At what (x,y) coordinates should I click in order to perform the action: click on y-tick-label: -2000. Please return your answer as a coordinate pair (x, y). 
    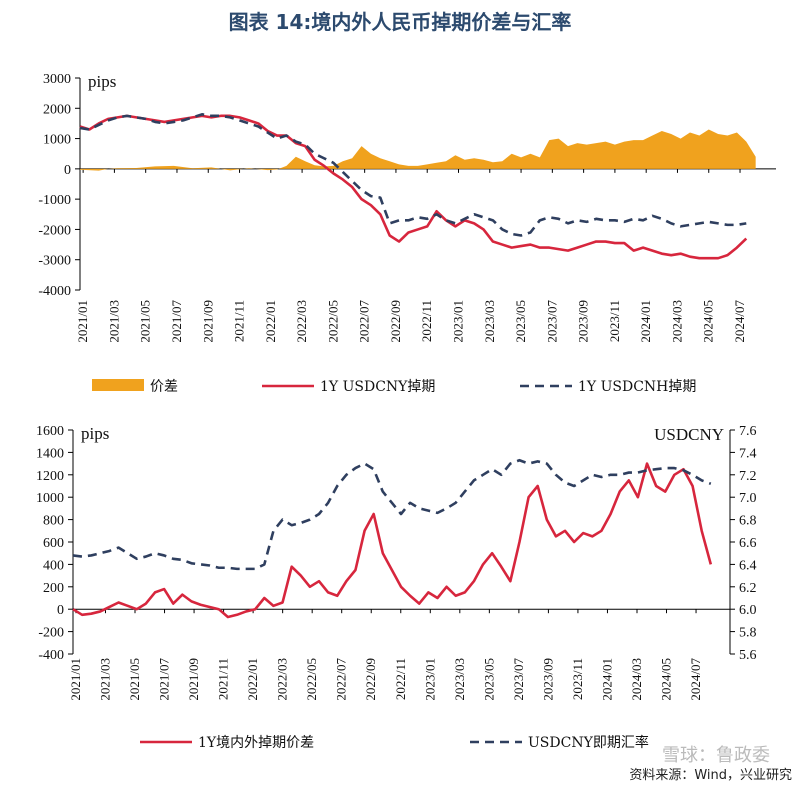
    Looking at the image, I should click on (54, 230).